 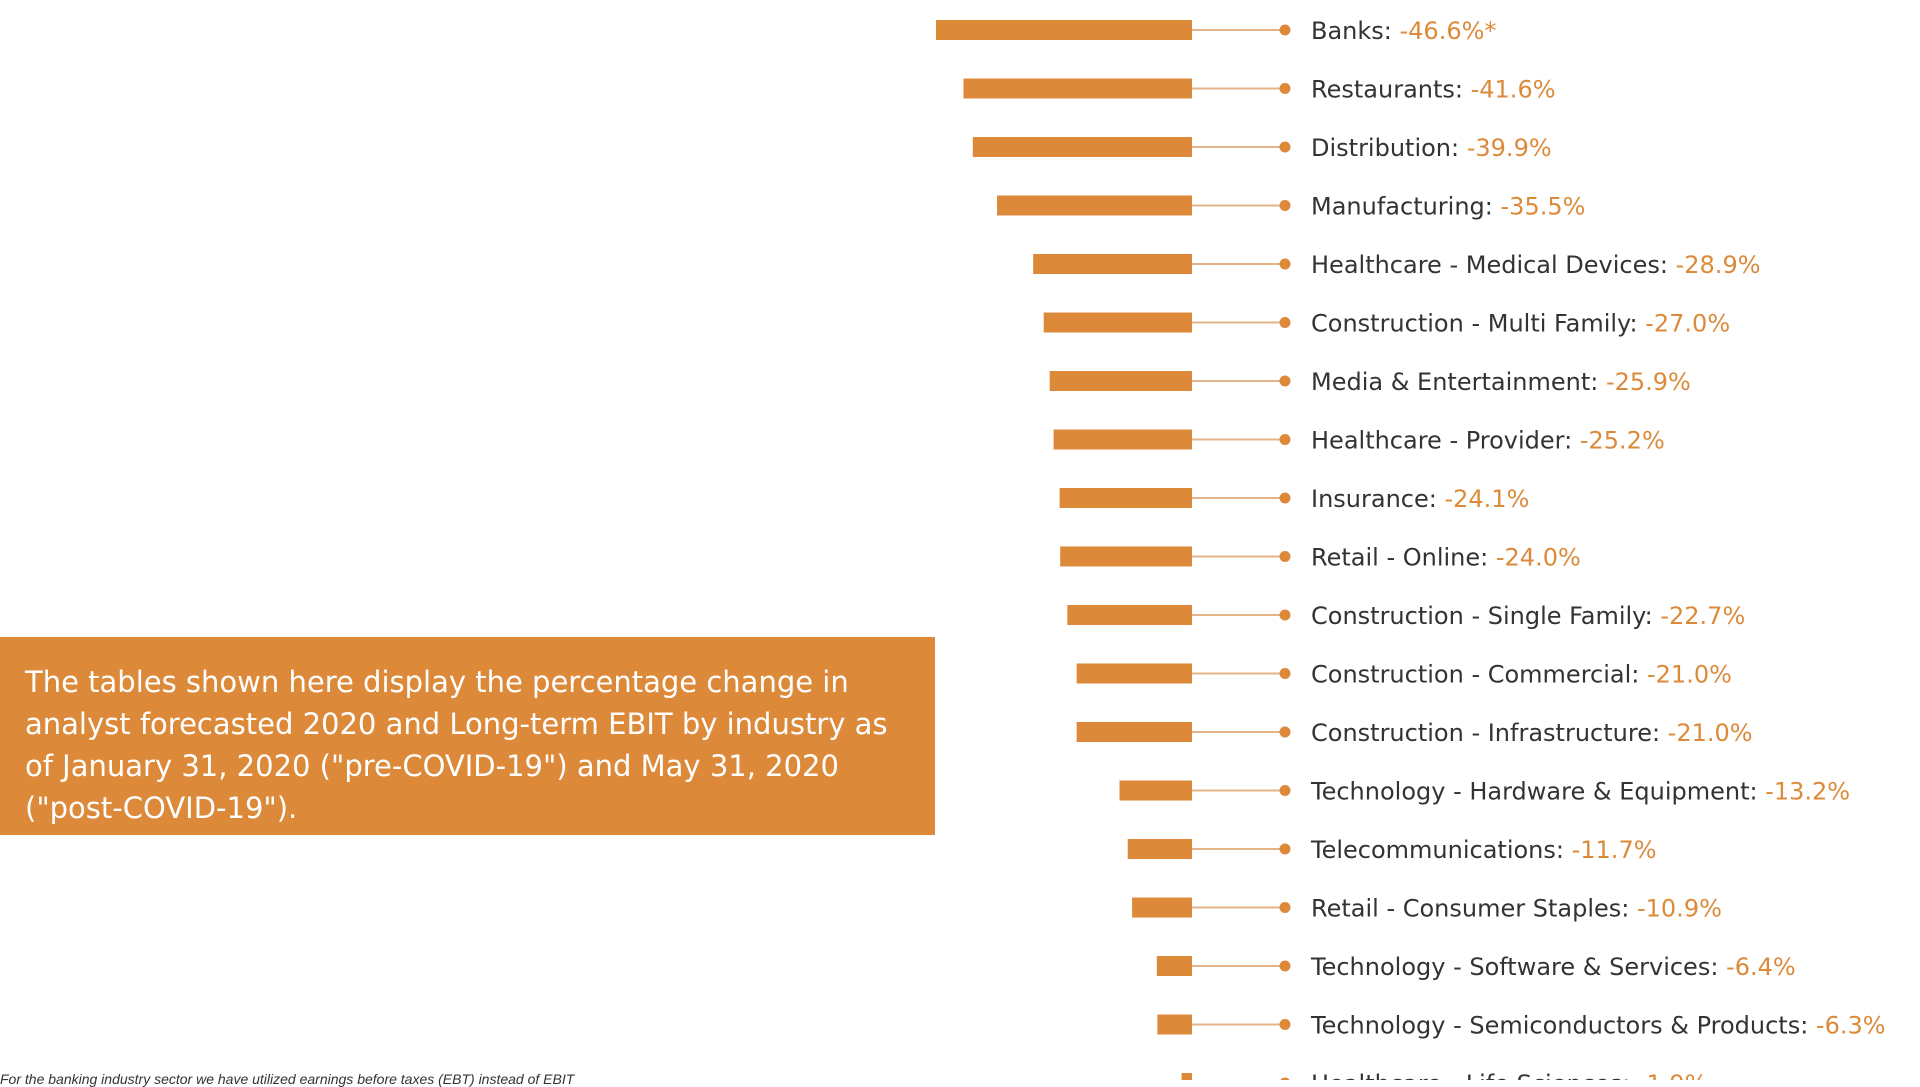 I want to click on value-label: -25.9%, so click(x=1648, y=382).